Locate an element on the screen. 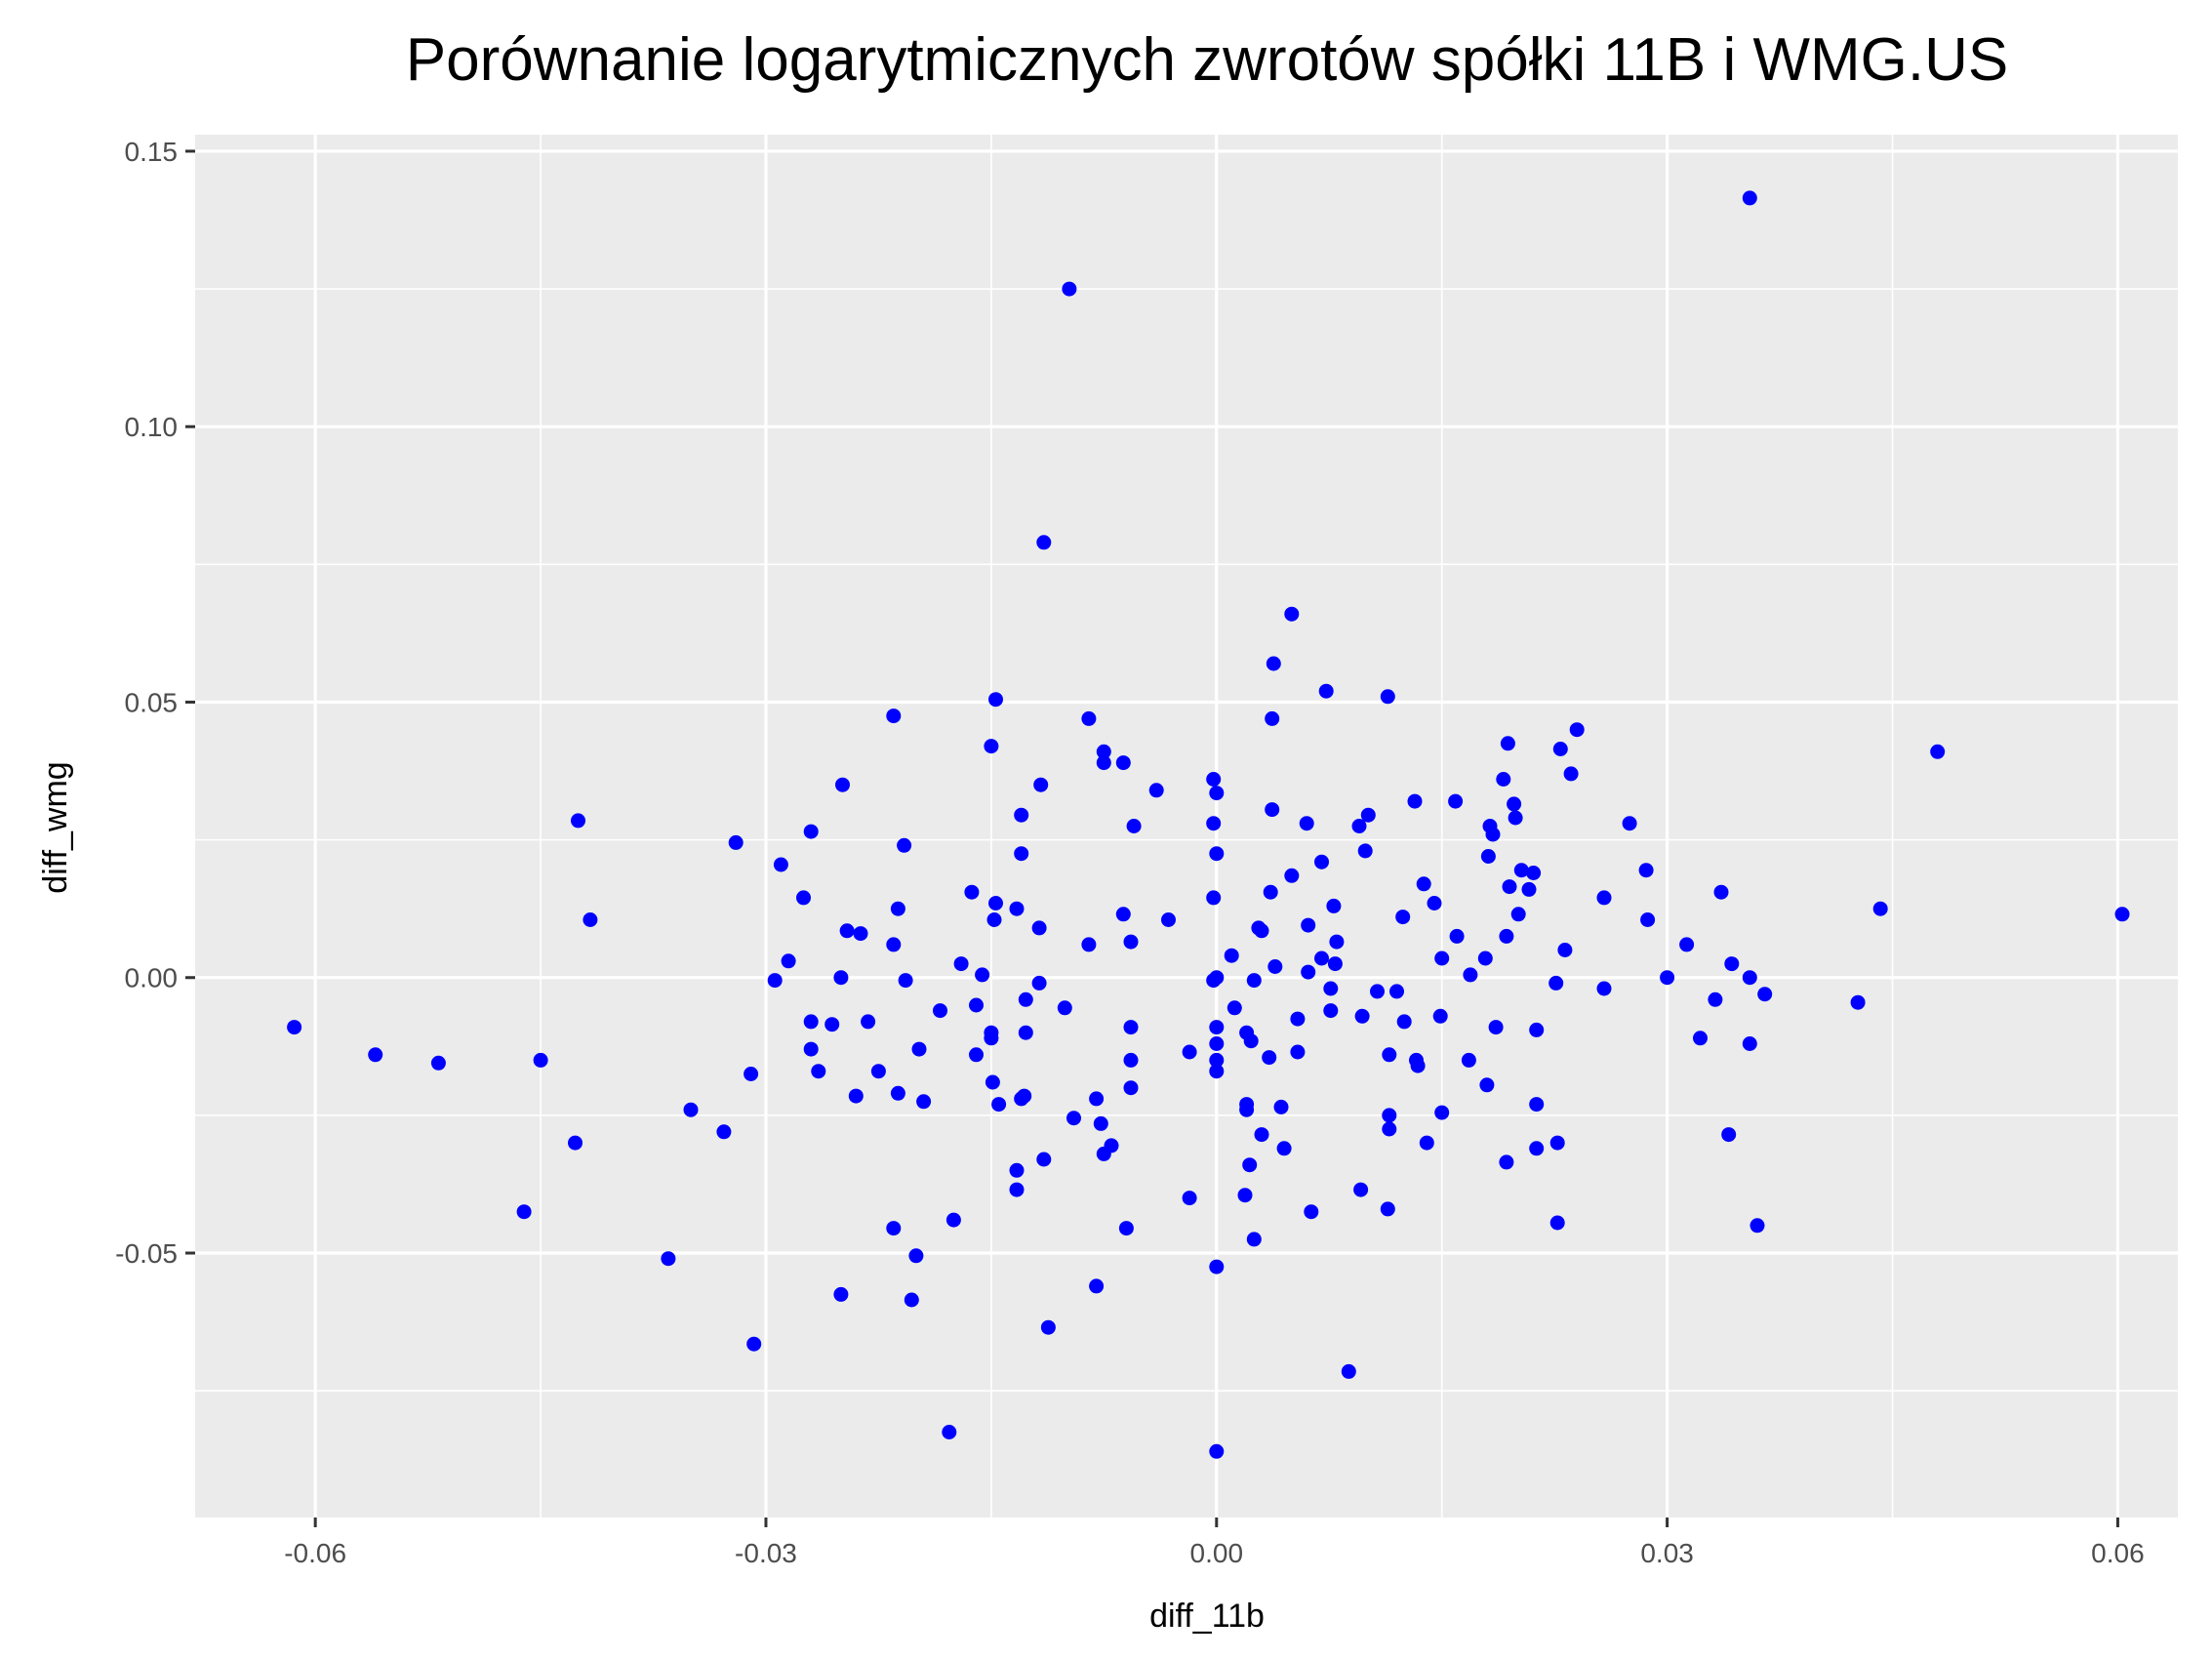  x-axis-title: diff_11b is located at coordinates (1207, 1616).